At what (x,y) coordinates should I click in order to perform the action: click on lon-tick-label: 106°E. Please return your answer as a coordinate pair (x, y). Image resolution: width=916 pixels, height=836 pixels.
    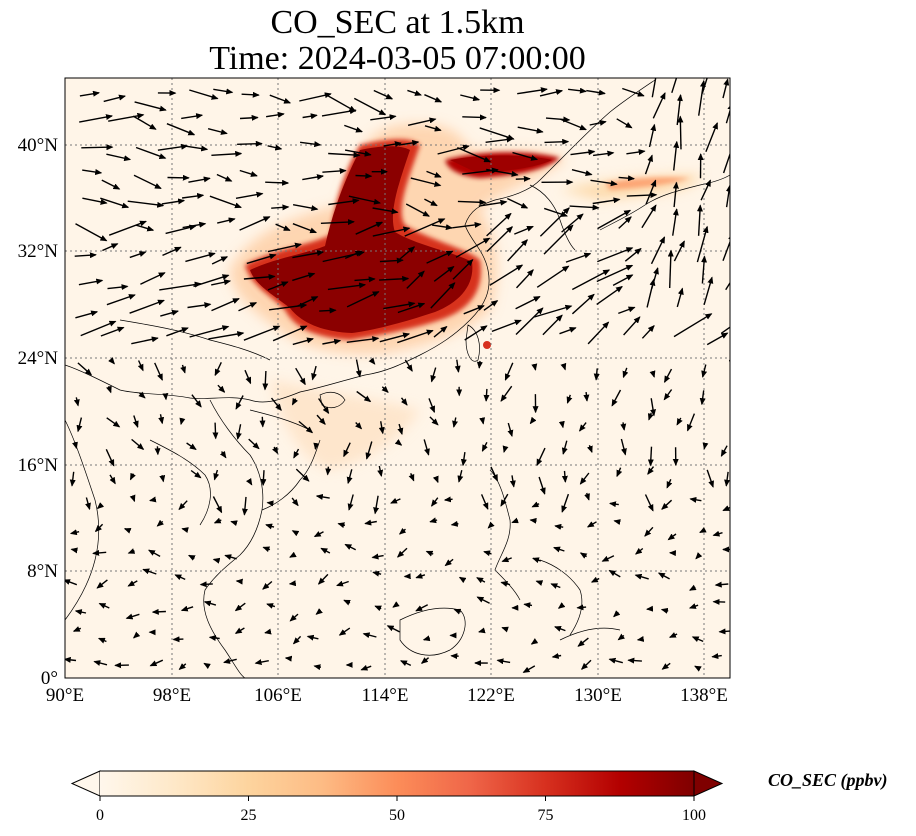
    Looking at the image, I should click on (278, 695).